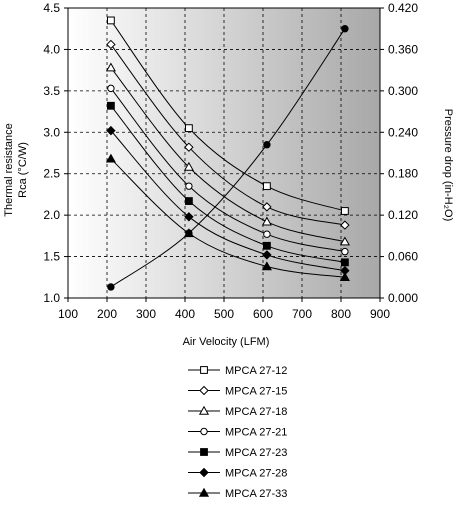 The image size is (454, 506). I want to click on legend-label: MPCA 27-33, so click(256, 494).